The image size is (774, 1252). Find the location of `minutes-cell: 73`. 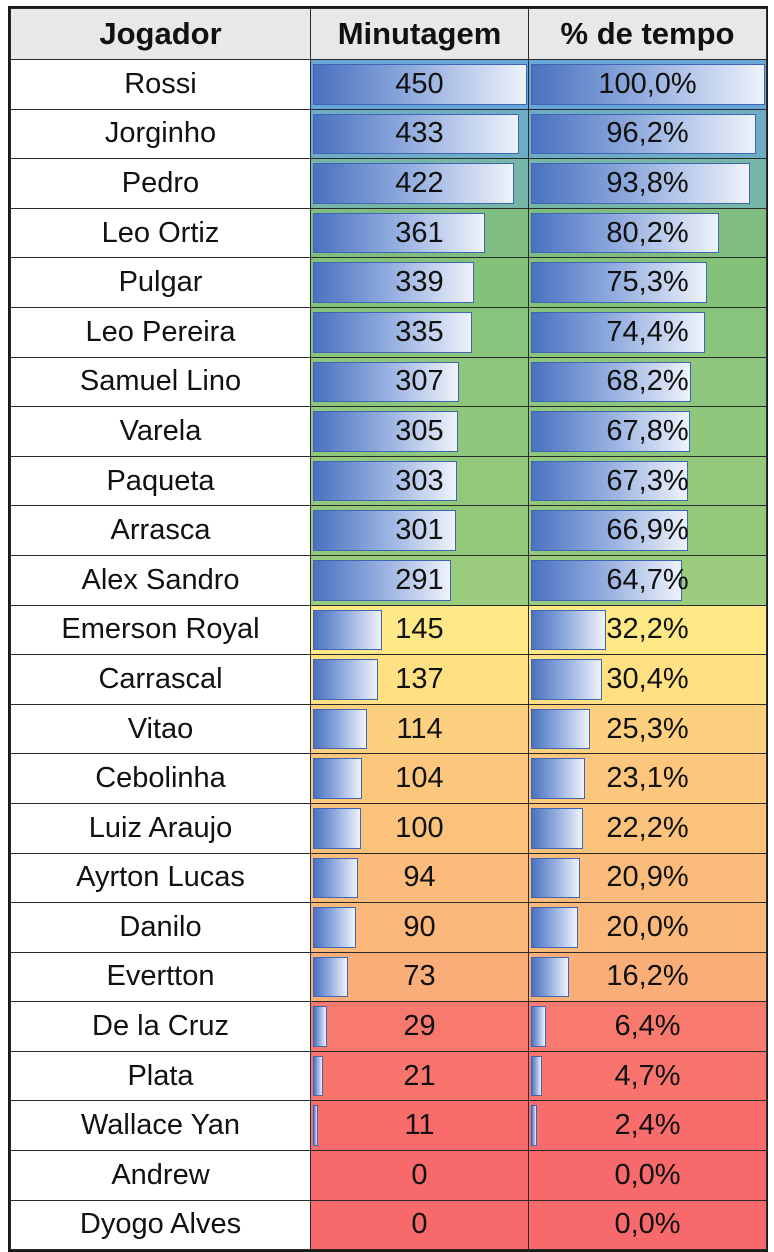

minutes-cell: 73 is located at coordinates (419, 977).